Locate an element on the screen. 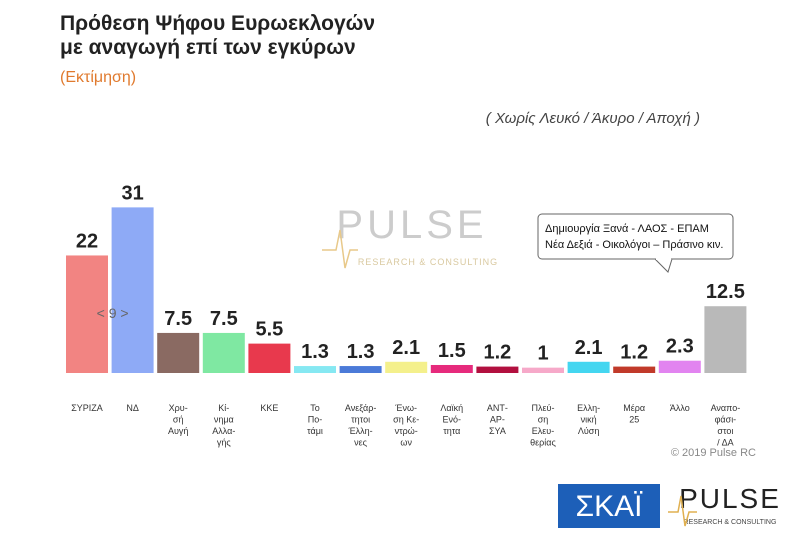 The height and width of the screenshot is (547, 798). x-tick-label: Ανεξάρ-τητοι Έλλη-νες is located at coordinates (360, 425).